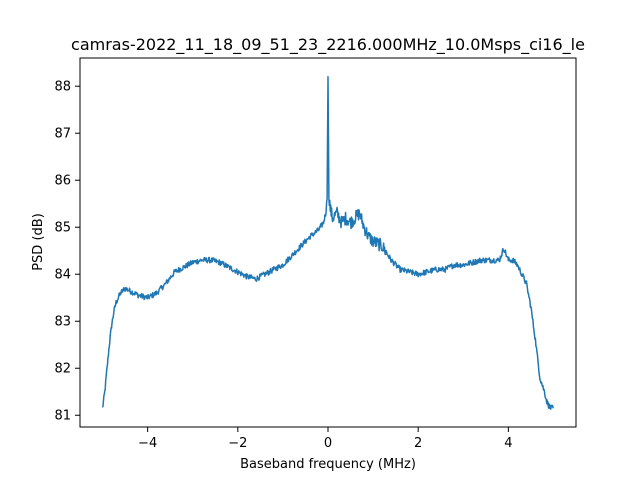  Describe the element at coordinates (508, 443) in the screenshot. I see `x-tick-label: 4` at that location.